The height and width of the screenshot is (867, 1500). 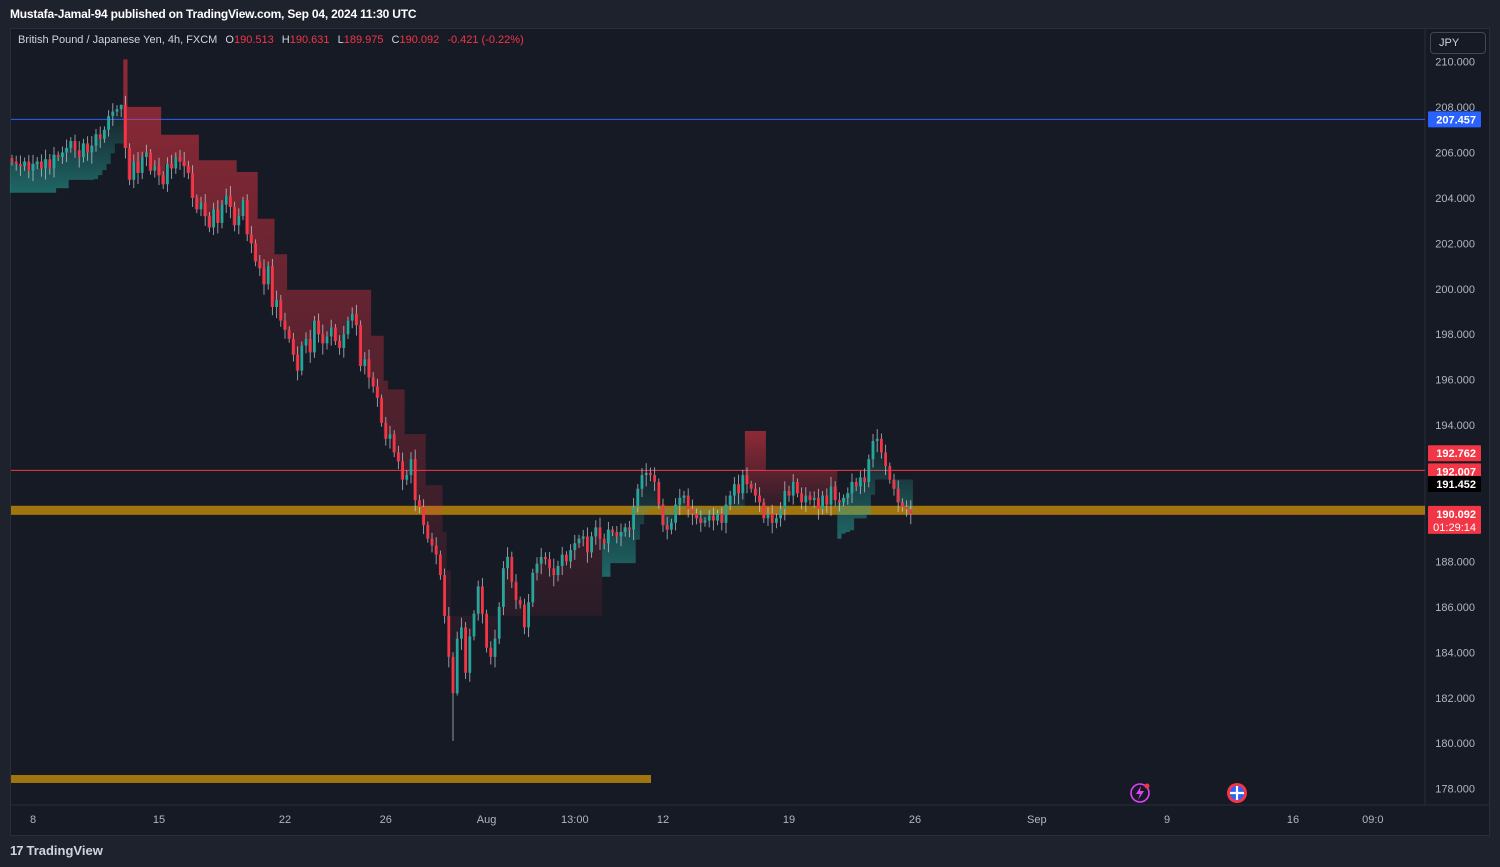 What do you see at coordinates (331, 779) in the screenshot?
I see `support-zone` at bounding box center [331, 779].